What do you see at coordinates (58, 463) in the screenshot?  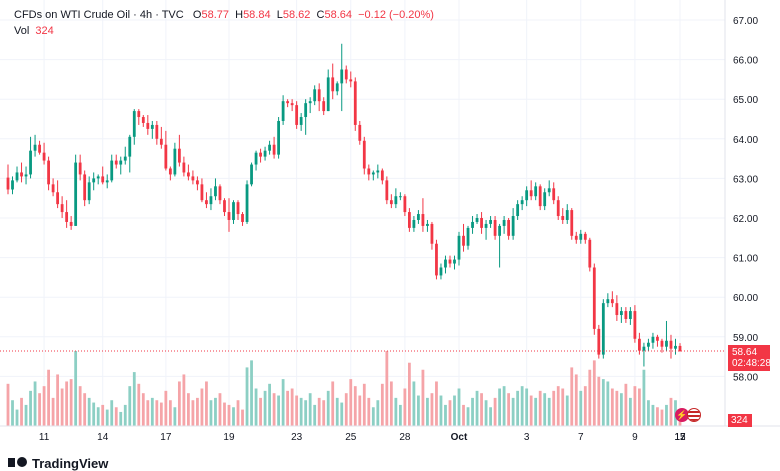 I see `tradingview-logo: TradingView` at bounding box center [58, 463].